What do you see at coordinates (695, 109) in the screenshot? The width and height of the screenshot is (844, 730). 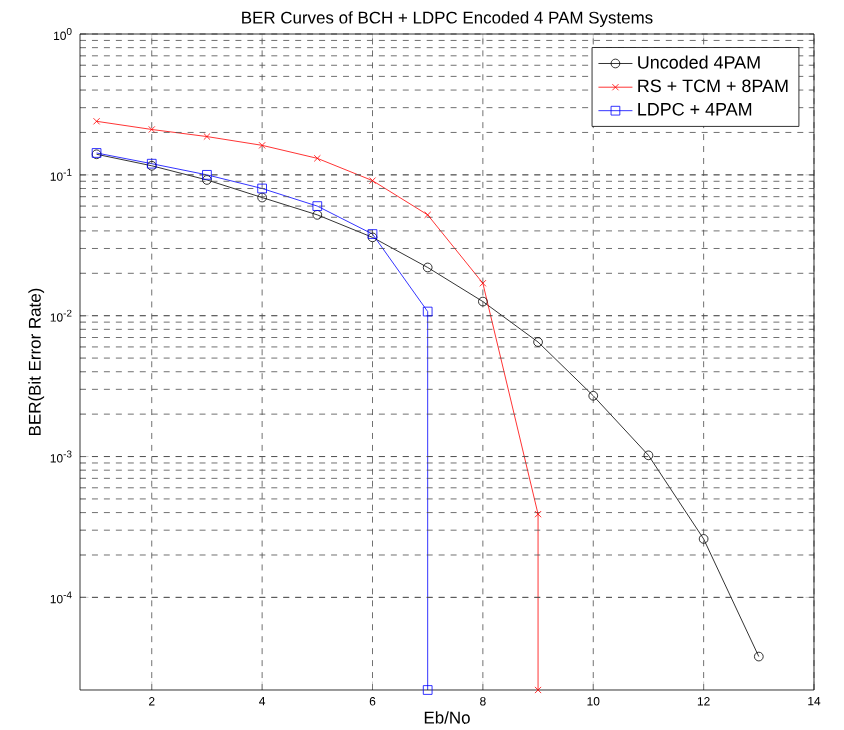 I see `legend-label: LDPC + 4PAM` at bounding box center [695, 109].